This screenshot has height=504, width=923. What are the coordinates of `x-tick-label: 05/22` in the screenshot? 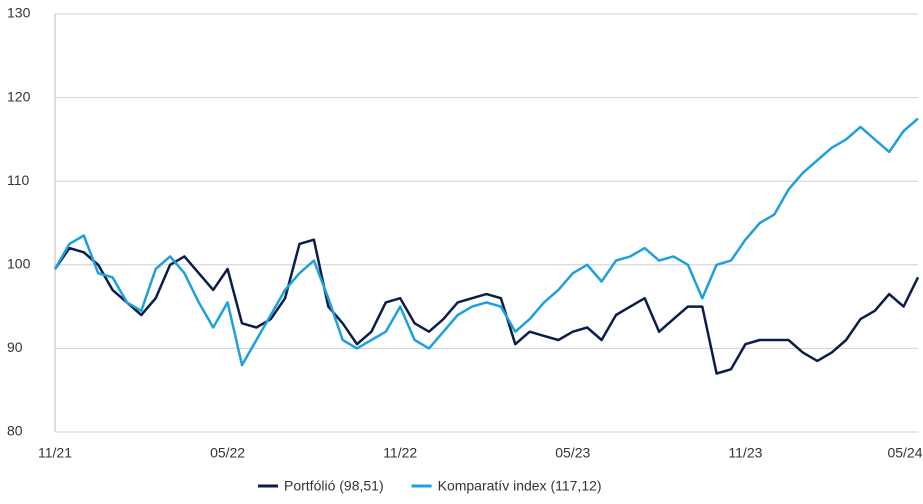 It's located at (227, 453).